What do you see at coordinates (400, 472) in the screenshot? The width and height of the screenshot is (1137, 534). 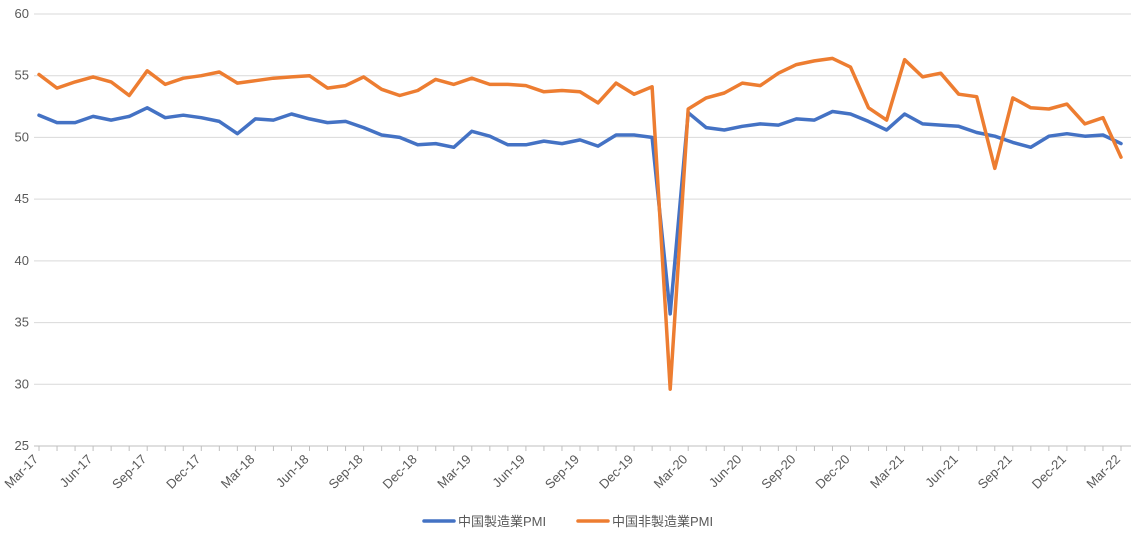 I see `x-tick-label: Dec-18` at bounding box center [400, 472].